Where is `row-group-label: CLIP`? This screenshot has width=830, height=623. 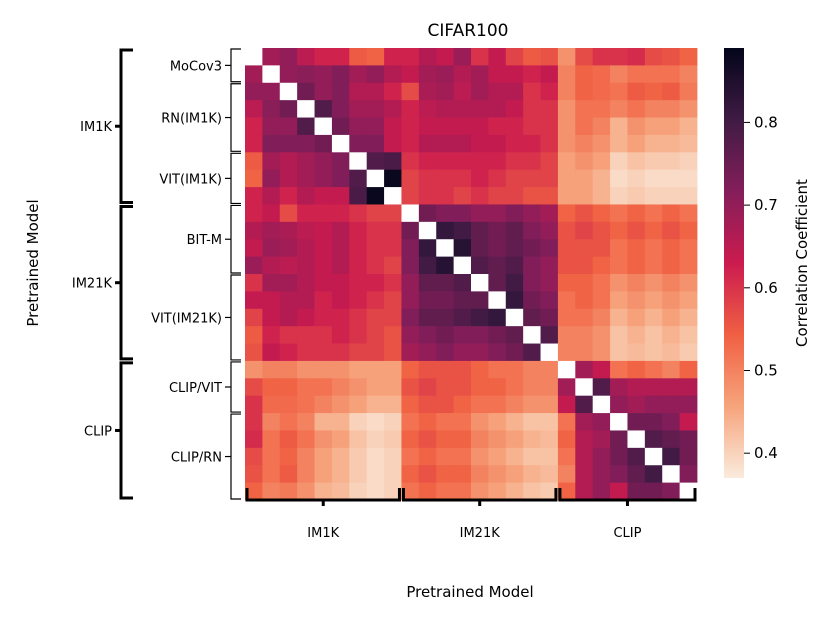
row-group-label: CLIP is located at coordinates (98, 431).